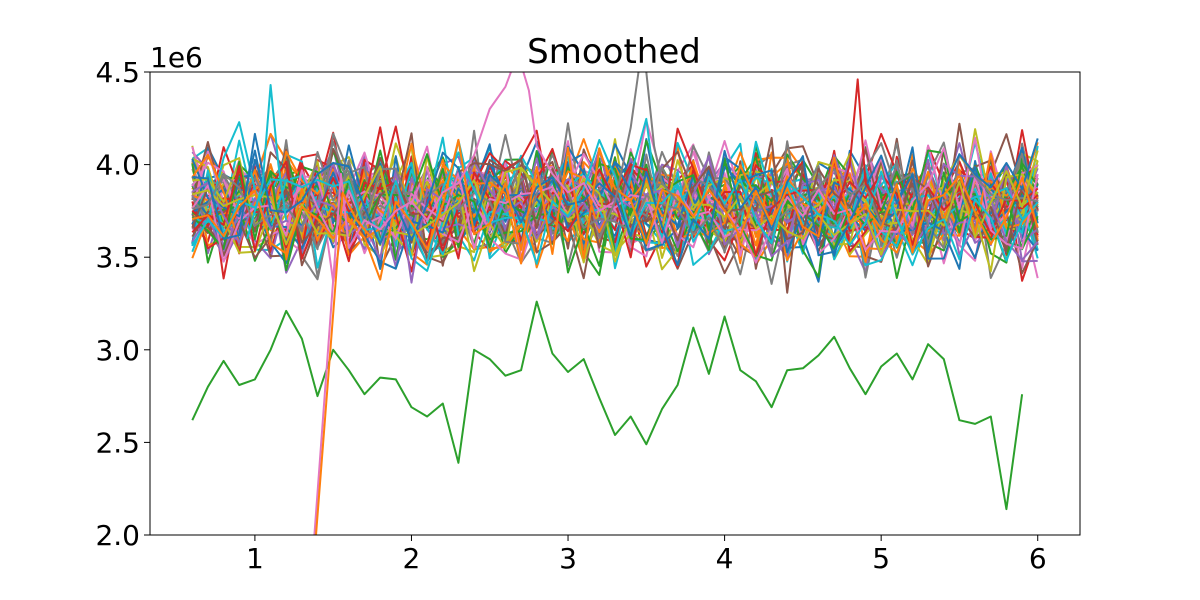  I want to click on y-tick-label: 2.0, so click(117, 535).